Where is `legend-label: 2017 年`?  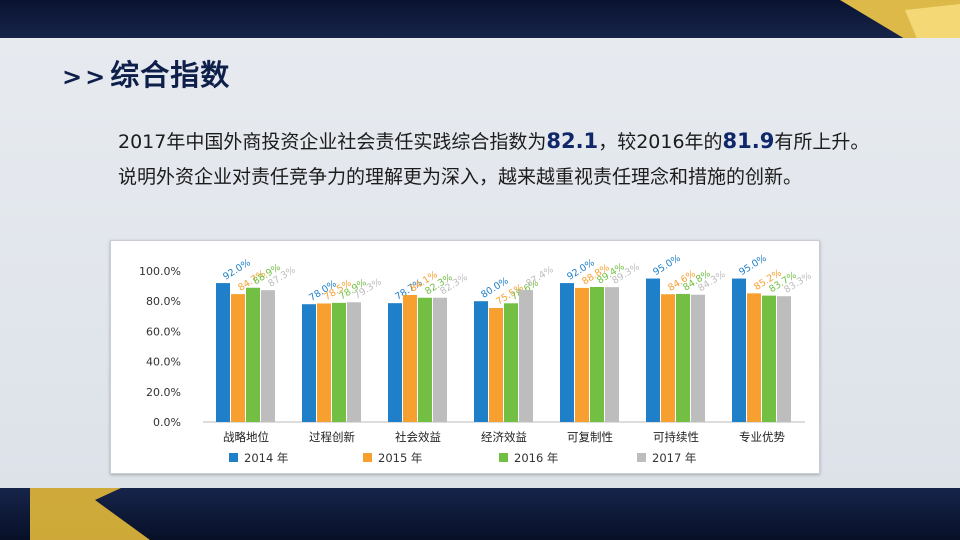 legend-label: 2017 年 is located at coordinates (674, 458).